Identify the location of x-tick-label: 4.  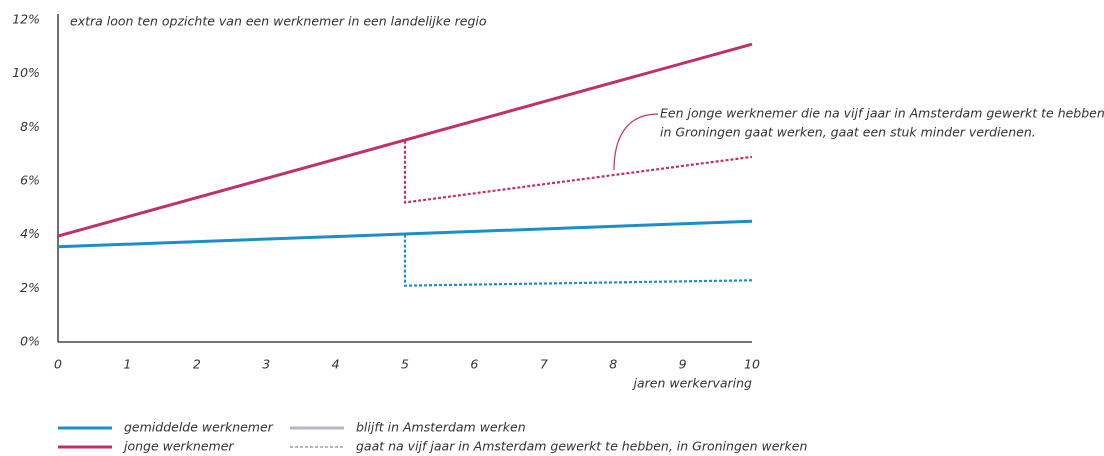
(336, 364).